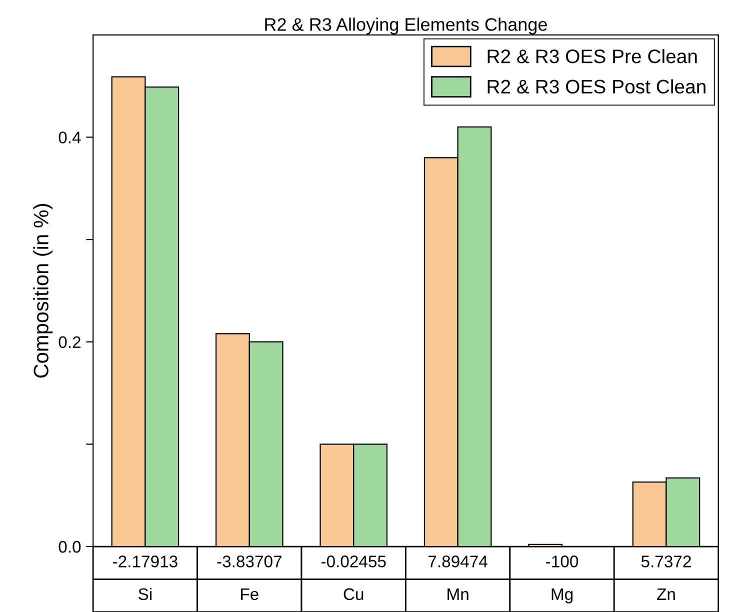 The width and height of the screenshot is (733, 612). What do you see at coordinates (69, 546) in the screenshot?
I see `y-tick-label: 0.0` at bounding box center [69, 546].